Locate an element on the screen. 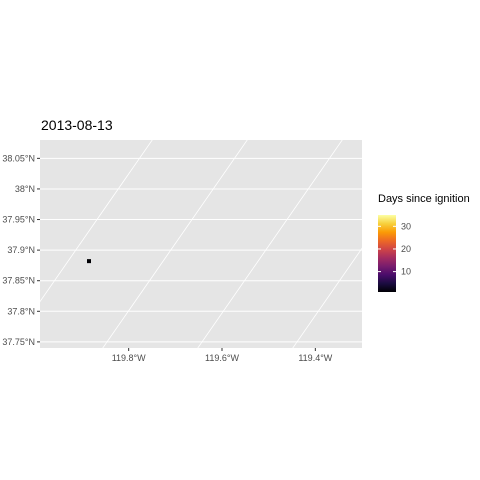  legend-ticks: 10 20 30 is located at coordinates (394, 249).